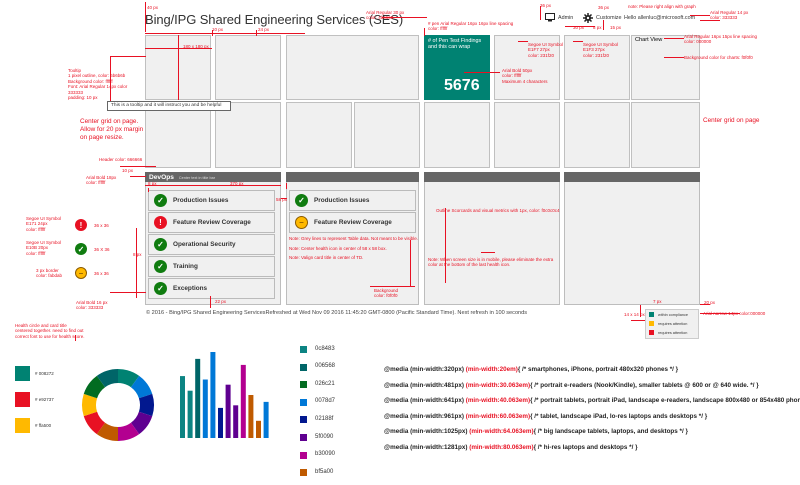 The width and height of the screenshot is (800, 485). What do you see at coordinates (282, 199) in the screenshot?
I see `annotation: 58 px` at bounding box center [282, 199].